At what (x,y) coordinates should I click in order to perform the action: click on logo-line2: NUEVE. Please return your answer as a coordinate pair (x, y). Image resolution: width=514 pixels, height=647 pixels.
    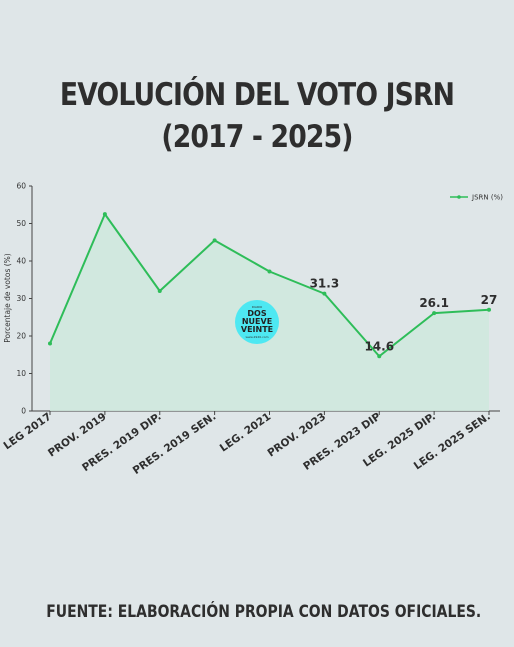
    Looking at the image, I should click on (257, 321).